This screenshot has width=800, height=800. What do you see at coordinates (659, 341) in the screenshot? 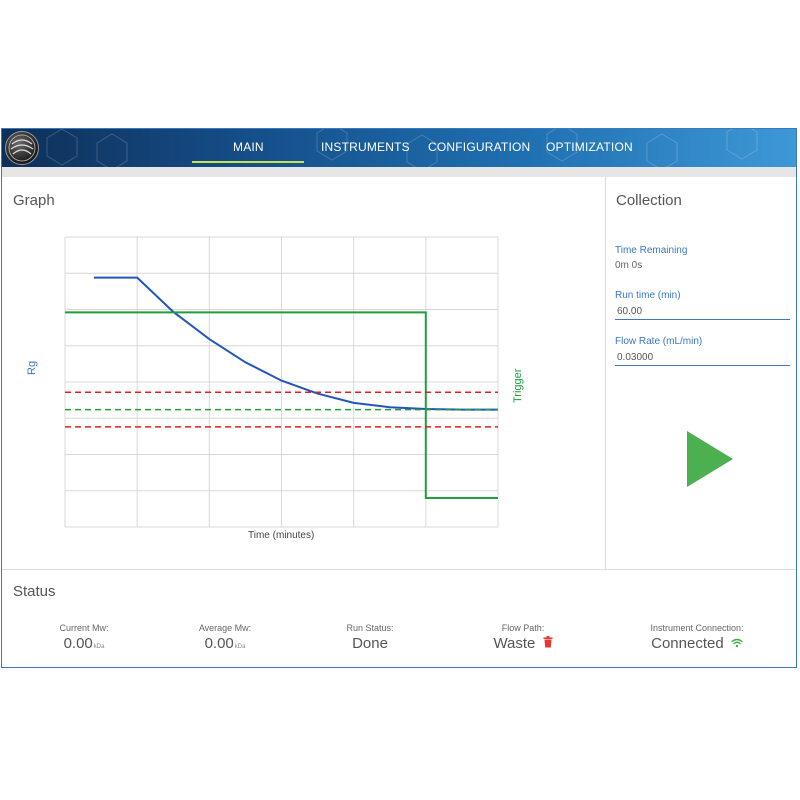
I see `flow-rate-label: Flow Rate (mL/min)` at bounding box center [659, 341].